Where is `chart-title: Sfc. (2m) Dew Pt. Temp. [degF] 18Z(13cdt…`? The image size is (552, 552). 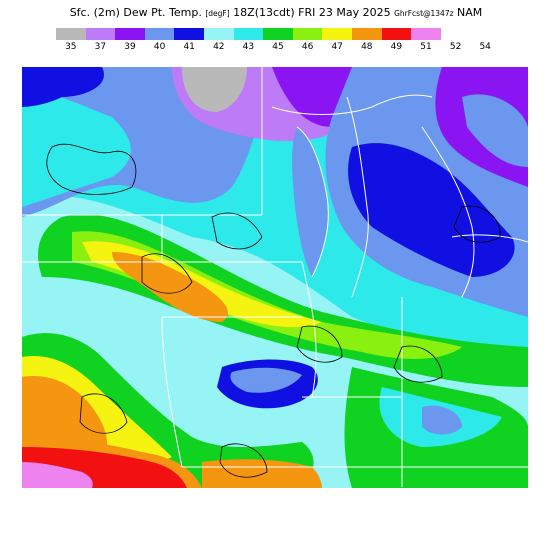
chart-title: Sfc. (2m) Dew Pt. Temp. [degF] 18Z(13cdt… is located at coordinates (276, 12).